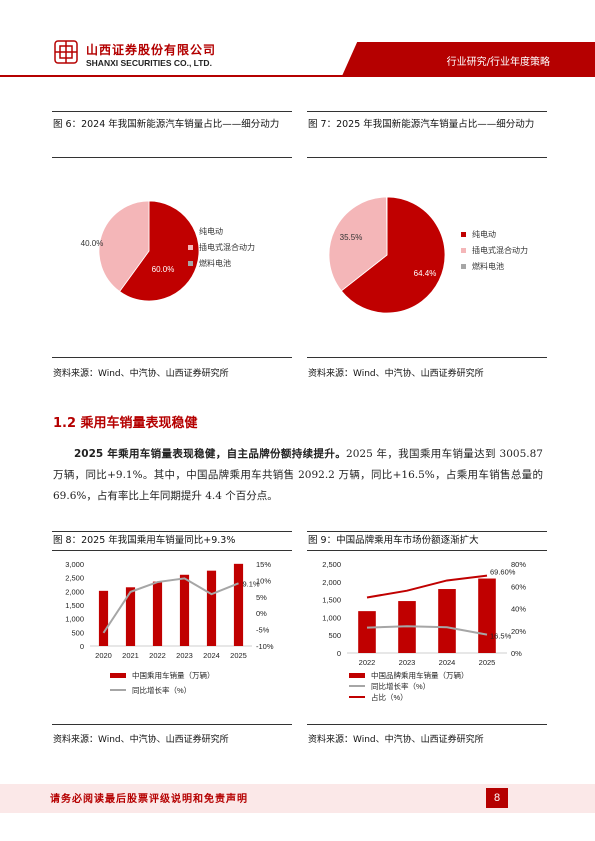 The width and height of the screenshot is (595, 841). What do you see at coordinates (421, 124) in the screenshot?
I see `fig7-title: 图 7：2025 年我国新能源汽车销量占比——细分动力` at bounding box center [421, 124].